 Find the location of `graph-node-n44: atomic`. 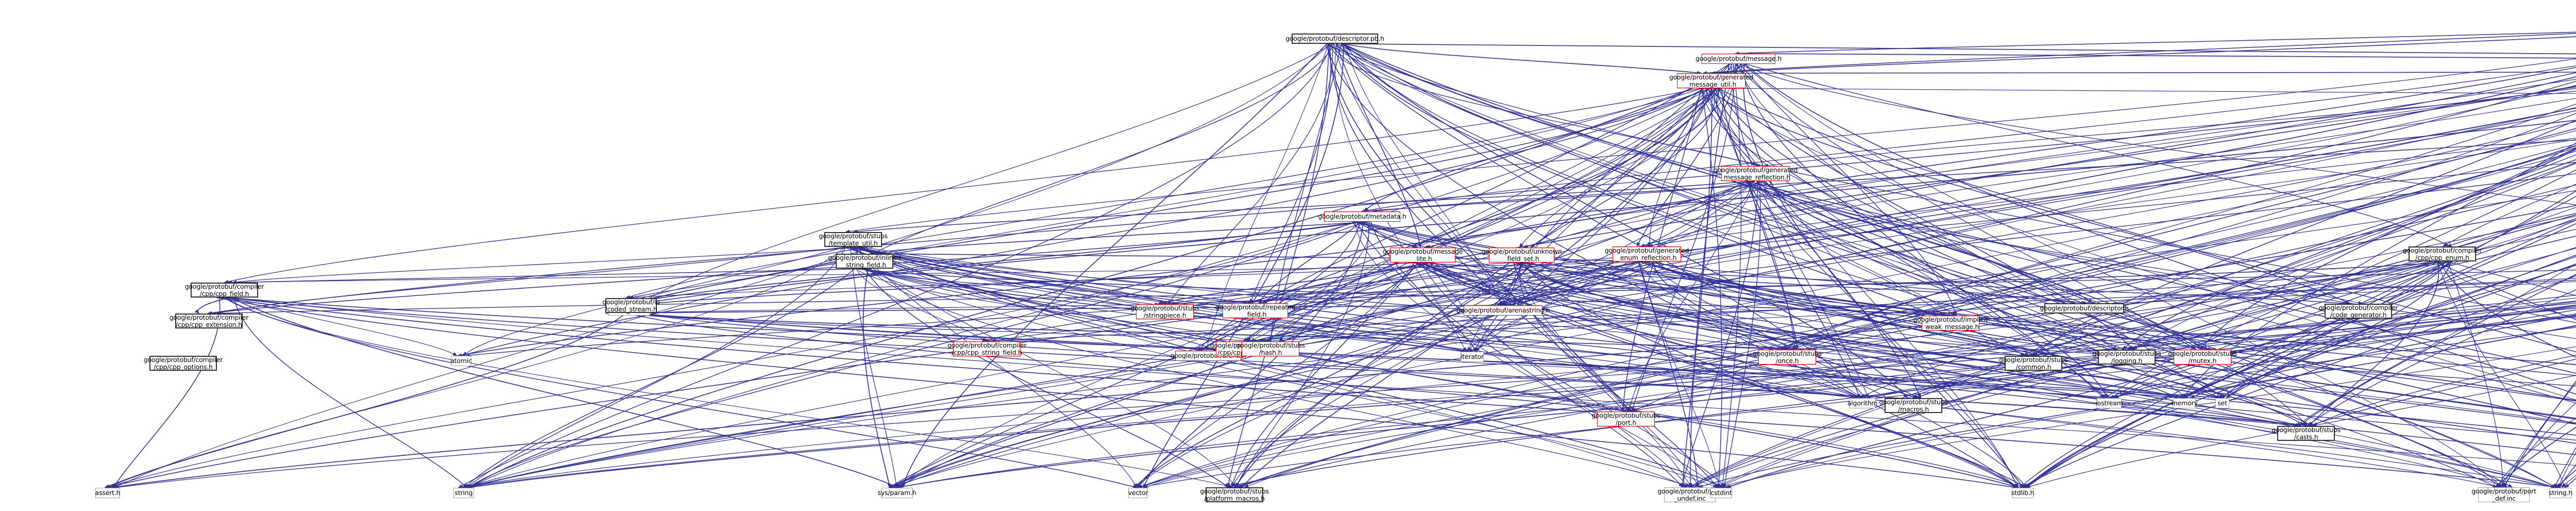

graph-node-n44: atomic is located at coordinates (461, 361).